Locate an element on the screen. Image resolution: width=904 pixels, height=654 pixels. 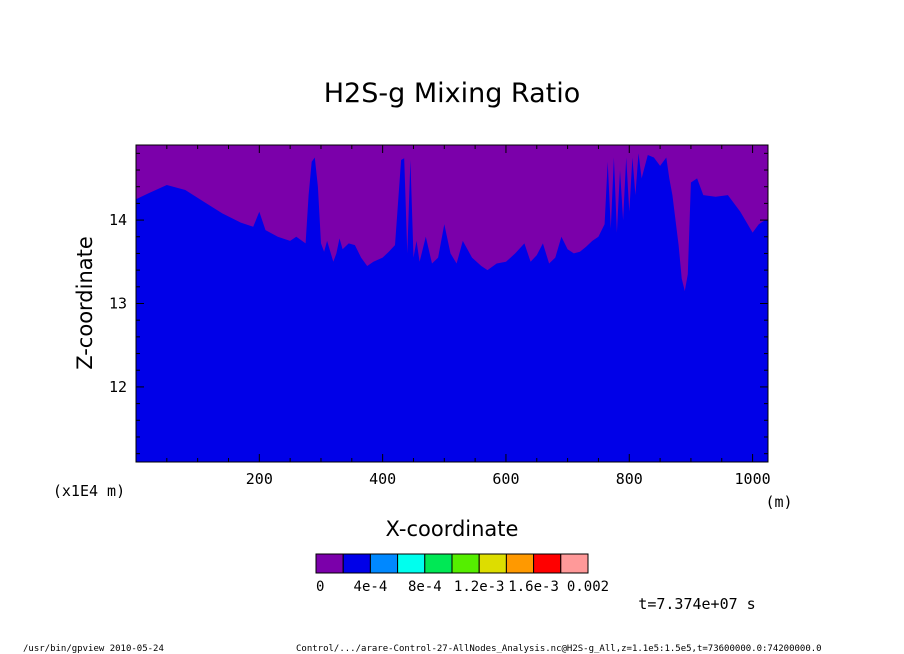
colorbar-label: 1.2e-3 is located at coordinates (479, 587).